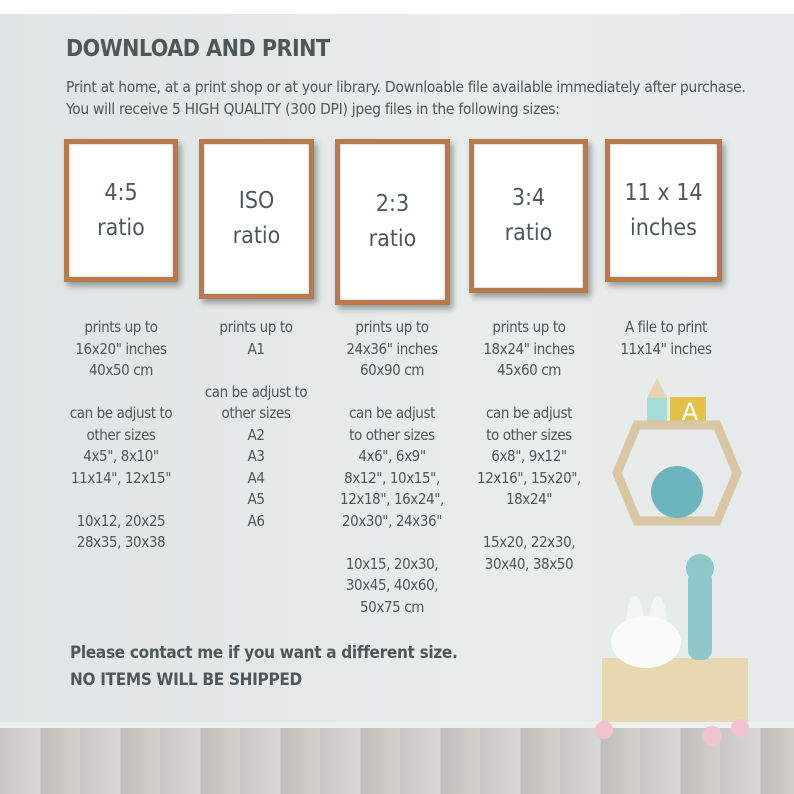  What do you see at coordinates (700, 607) in the screenshot?
I see `giraffe-toy` at bounding box center [700, 607].